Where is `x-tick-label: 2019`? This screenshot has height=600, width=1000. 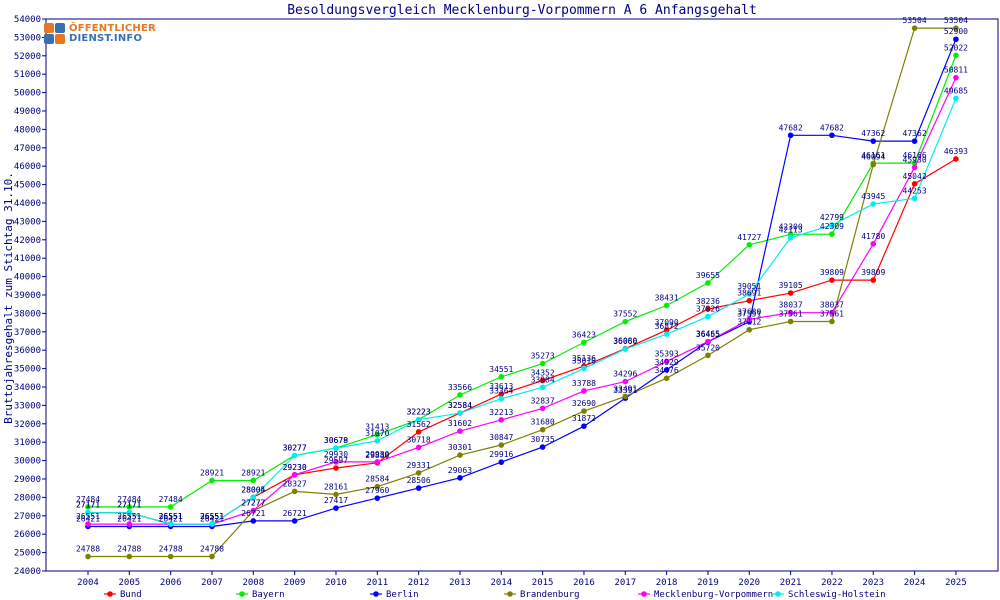 x-tick-label: 2019 is located at coordinates (708, 583).